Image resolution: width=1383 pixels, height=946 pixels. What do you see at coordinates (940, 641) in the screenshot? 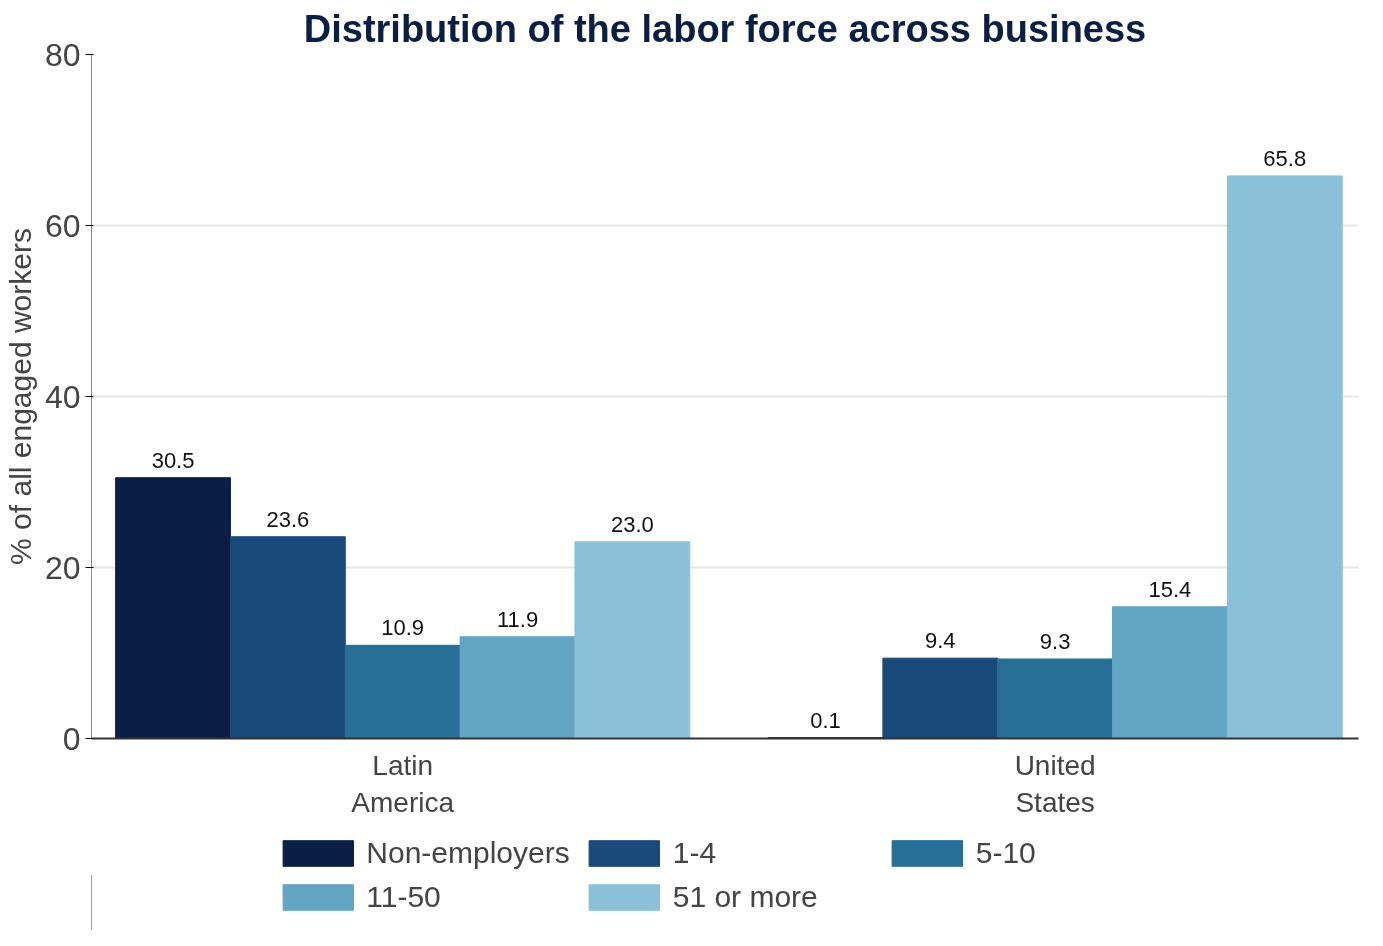
I see `data-label: 9.4` at bounding box center [940, 641].